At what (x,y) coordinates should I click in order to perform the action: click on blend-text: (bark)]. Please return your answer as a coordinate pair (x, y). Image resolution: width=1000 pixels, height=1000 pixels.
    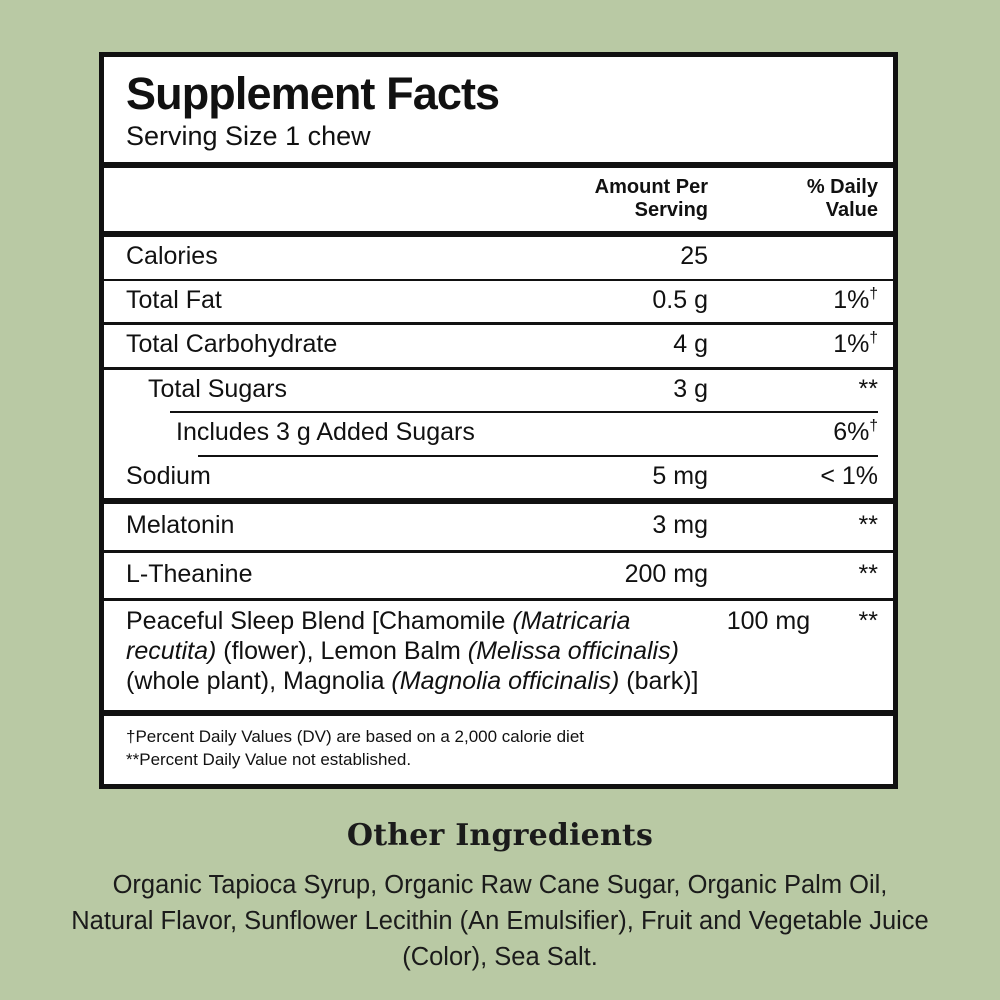
    Looking at the image, I should click on (659, 681).